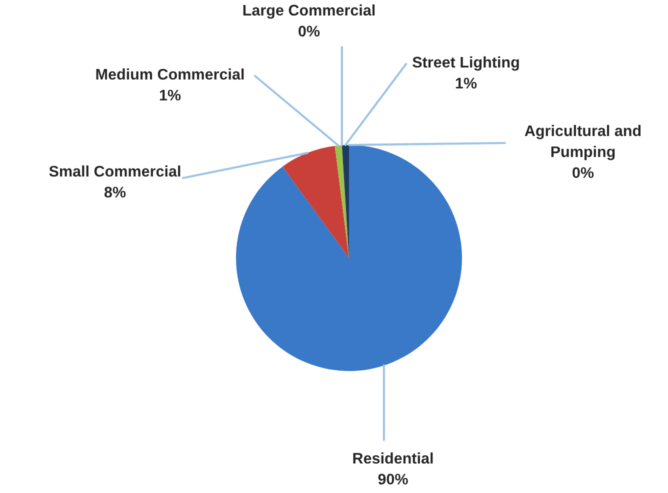 This screenshot has height=493, width=668. Describe the element at coordinates (393, 458) in the screenshot. I see `slice-label: Residential` at that location.